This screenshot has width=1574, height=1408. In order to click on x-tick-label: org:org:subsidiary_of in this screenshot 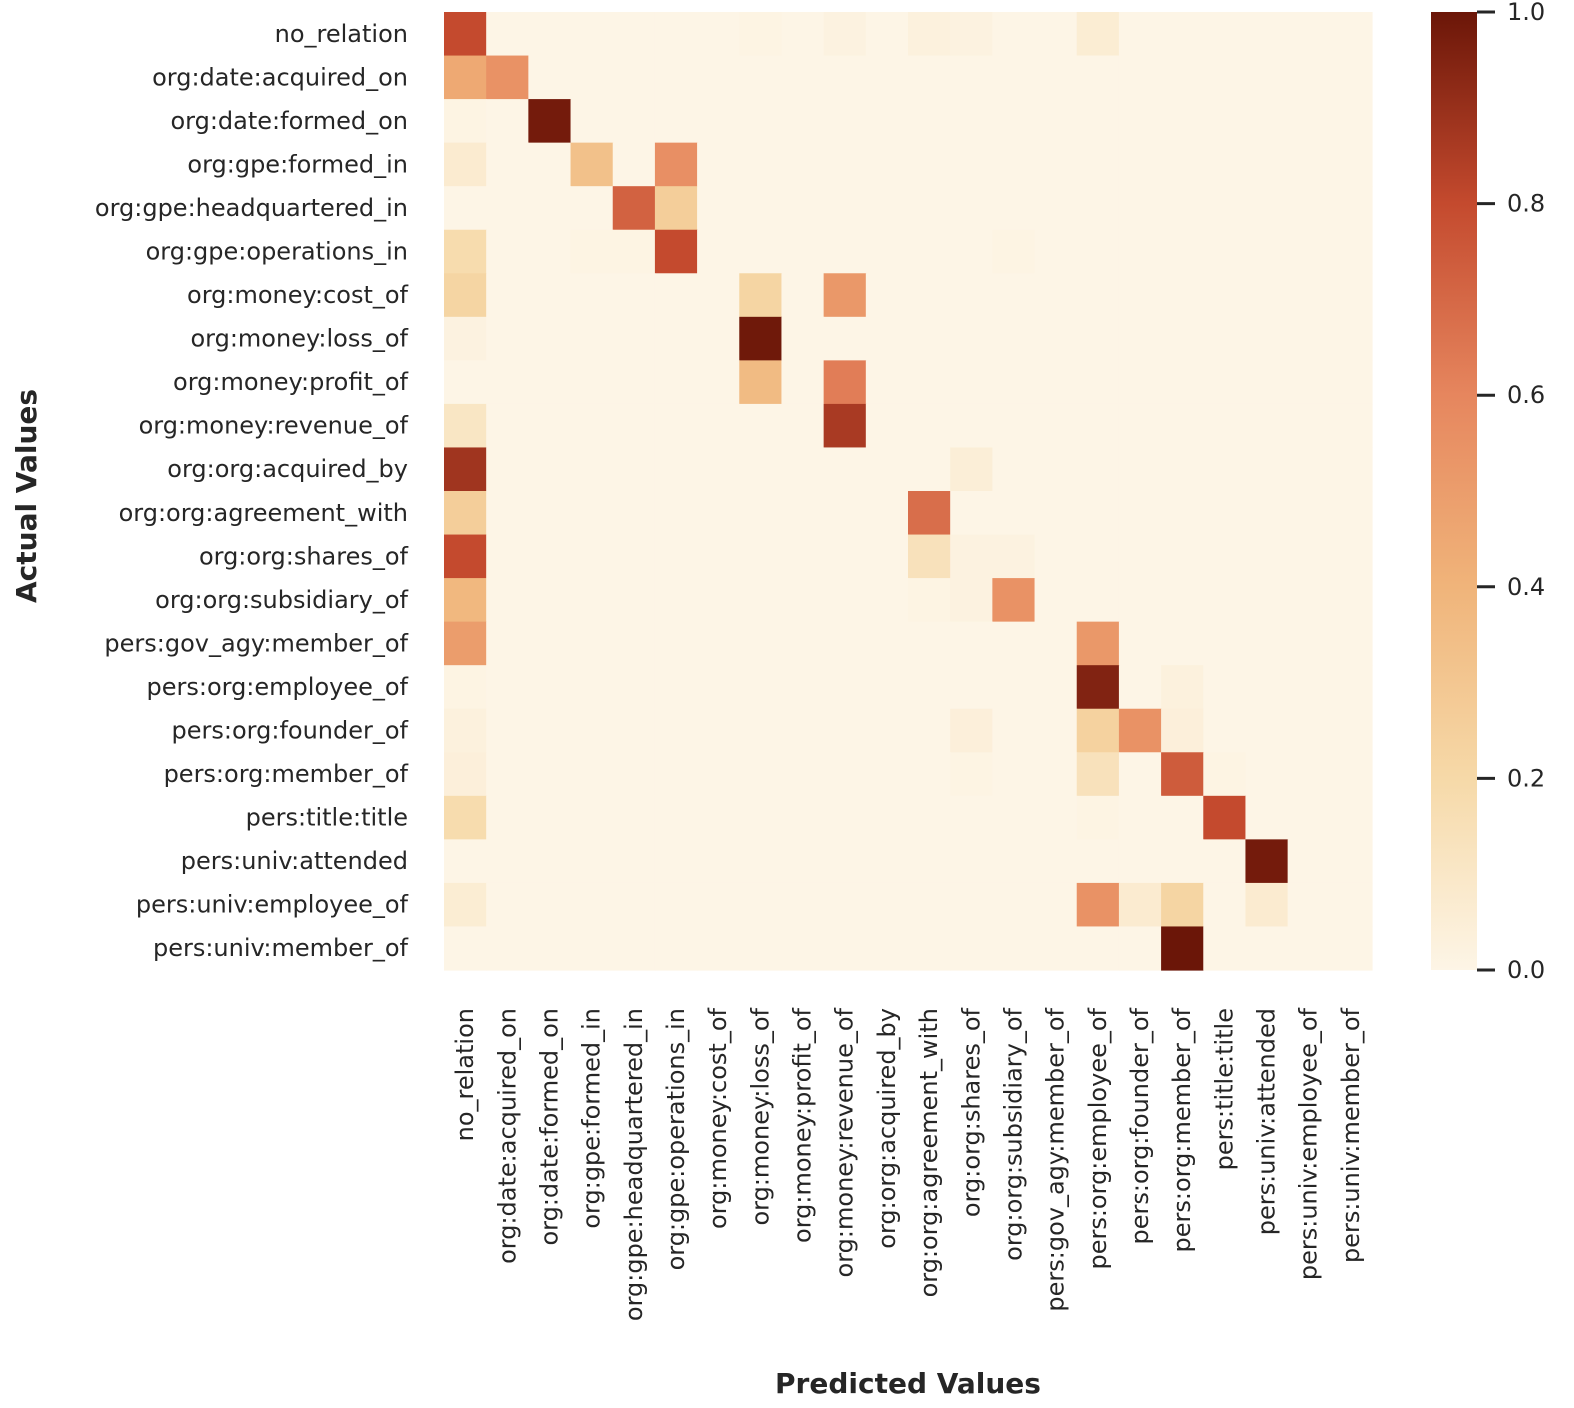, I will do `click(1013, 1133)`.